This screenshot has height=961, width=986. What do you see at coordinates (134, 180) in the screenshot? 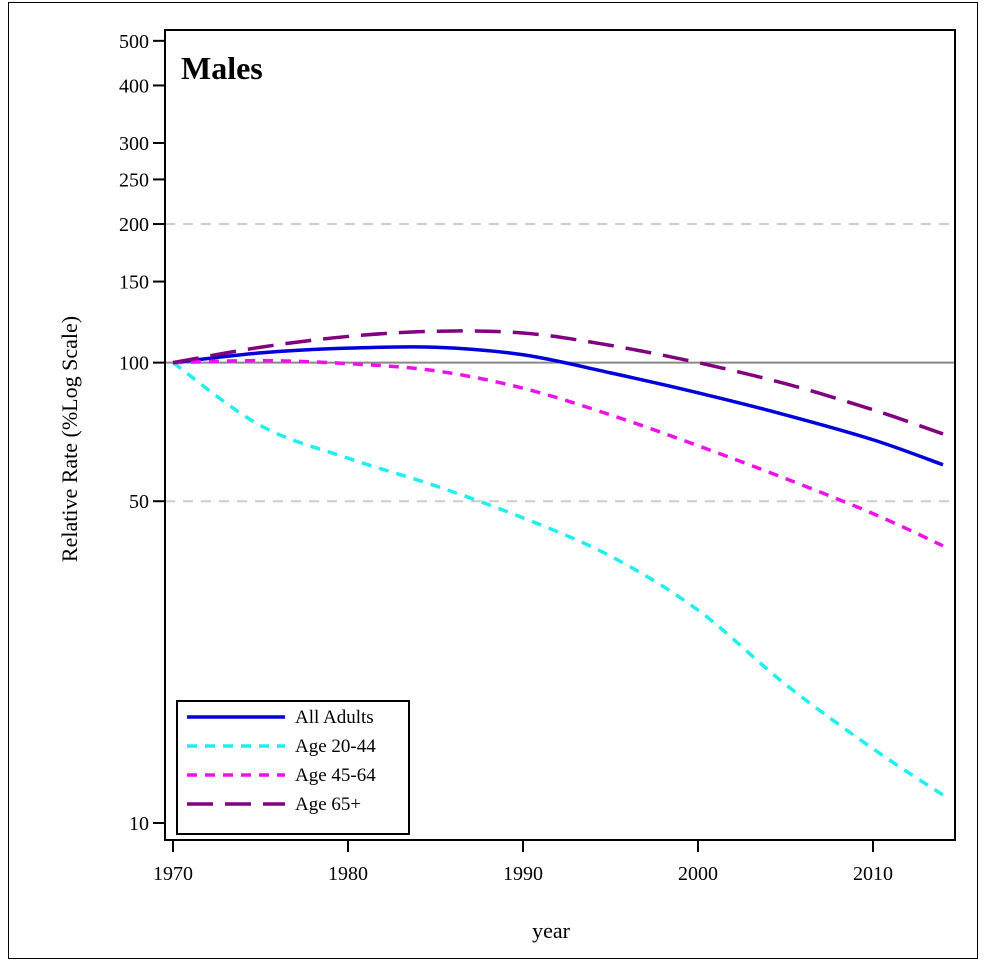
I see `y-tick-label: 250` at bounding box center [134, 180].